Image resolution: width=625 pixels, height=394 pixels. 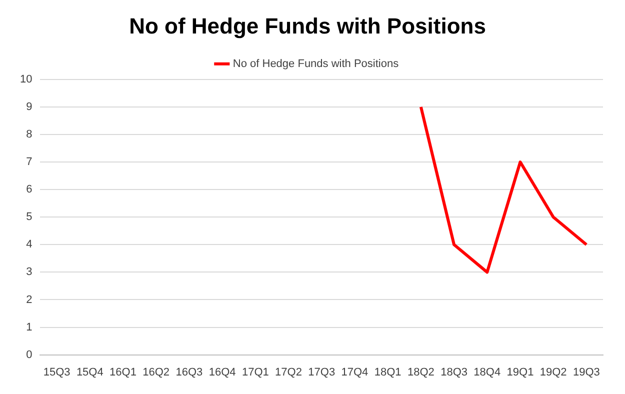 I want to click on x-tick-label: 17Q4, so click(x=354, y=372).